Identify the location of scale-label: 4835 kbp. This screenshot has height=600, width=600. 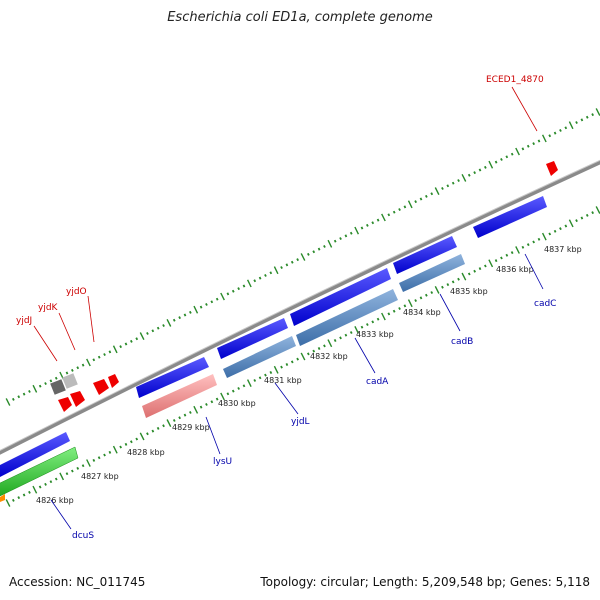
(469, 291).